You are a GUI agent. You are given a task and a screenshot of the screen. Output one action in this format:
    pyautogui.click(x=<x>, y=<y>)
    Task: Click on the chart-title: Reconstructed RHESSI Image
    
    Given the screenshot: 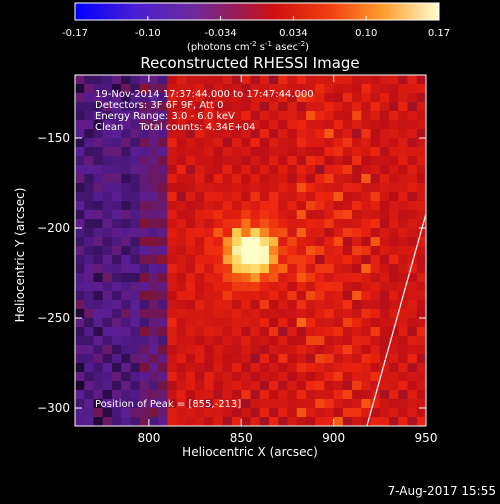 What is the action you would take?
    pyautogui.click(x=249, y=63)
    